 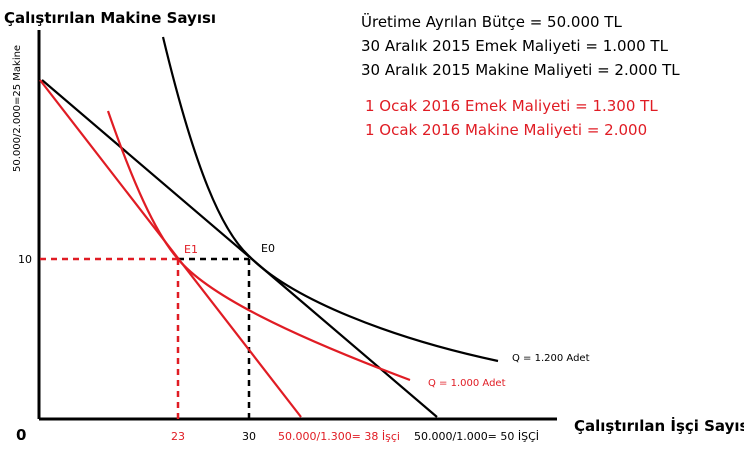 I want to click on point-label-e0: E0, so click(x=268, y=248).